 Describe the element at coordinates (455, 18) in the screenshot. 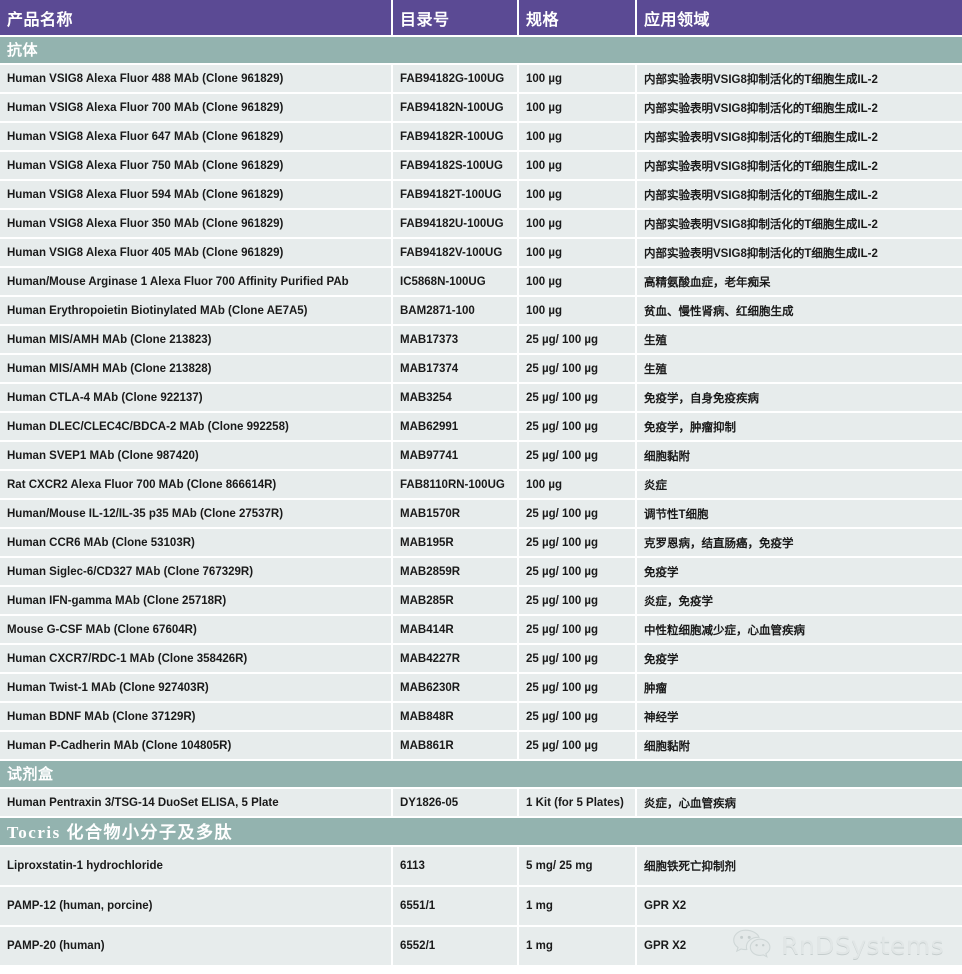

I see `column-header-catalog: 目录号` at that location.